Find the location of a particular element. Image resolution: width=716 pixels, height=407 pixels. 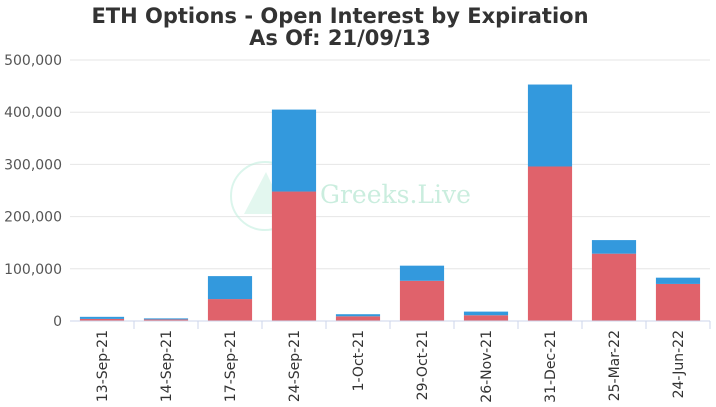

y-tick-label: 0 is located at coordinates (57, 322).